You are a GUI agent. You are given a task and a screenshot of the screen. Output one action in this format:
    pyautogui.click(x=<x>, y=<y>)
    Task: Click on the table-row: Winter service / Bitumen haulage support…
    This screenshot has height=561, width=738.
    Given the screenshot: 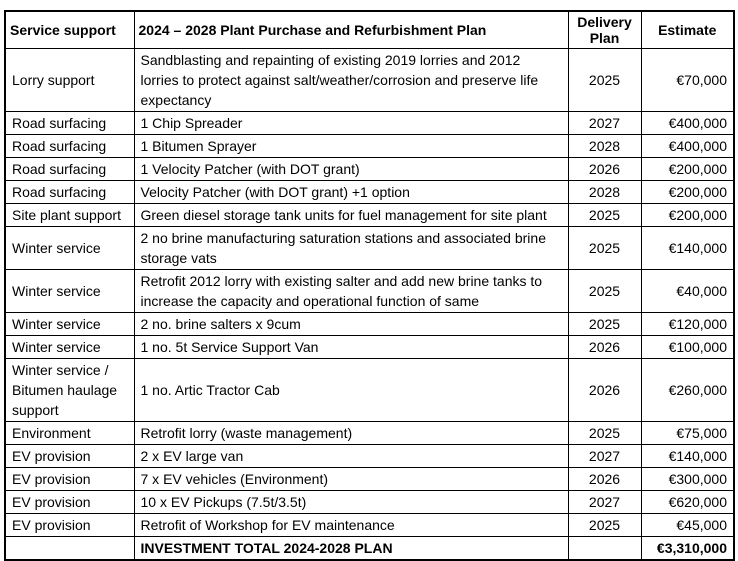 What is the action you would take?
    pyautogui.click(x=369, y=390)
    